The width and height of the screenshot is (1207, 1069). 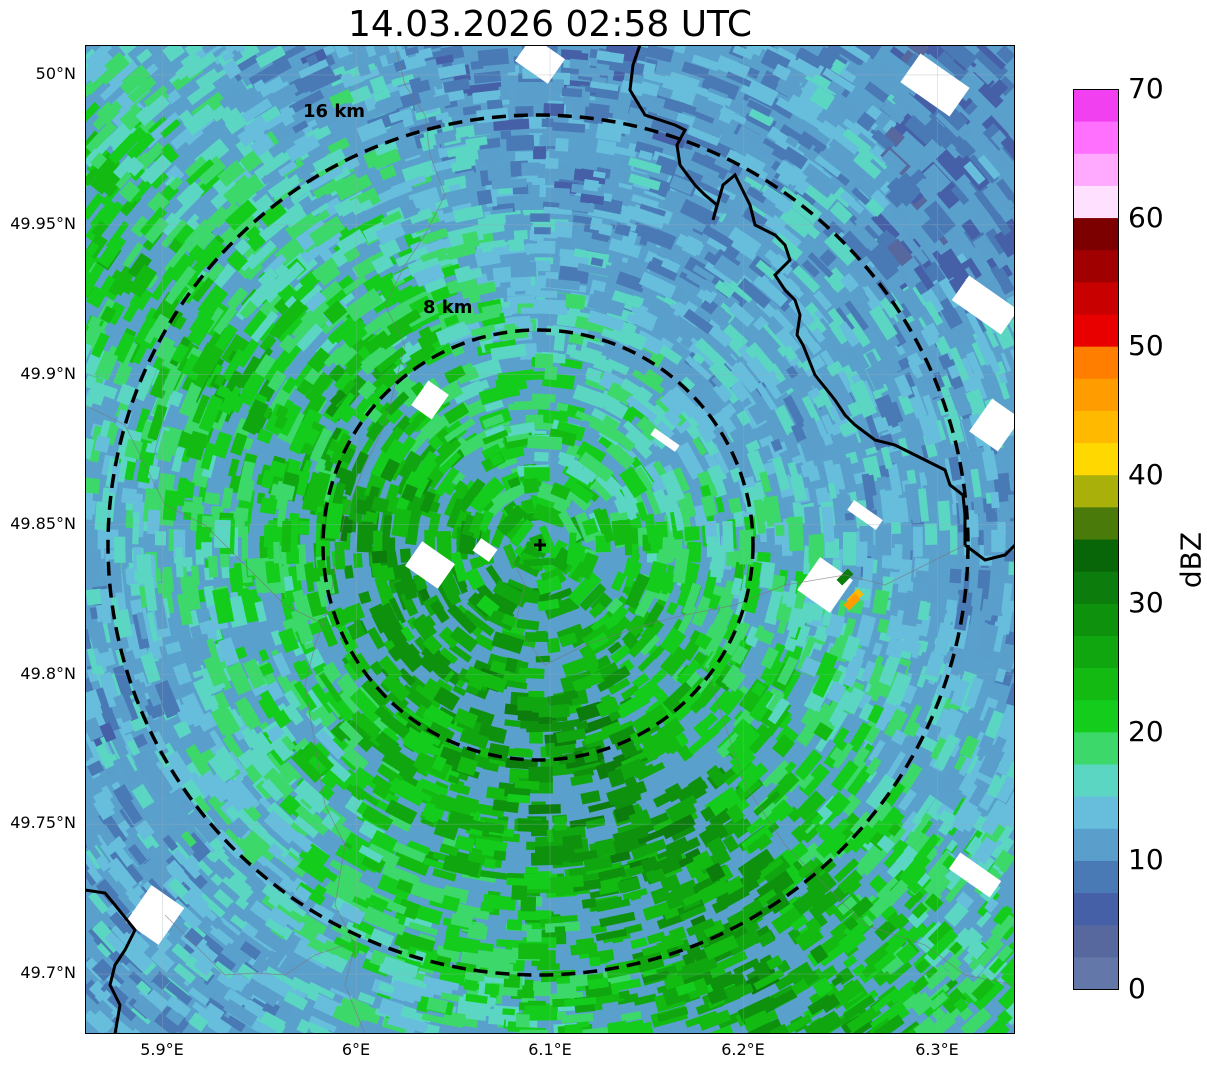 What do you see at coordinates (356, 1049) in the screenshot?
I see `lon-tick-label: 6°E` at bounding box center [356, 1049].